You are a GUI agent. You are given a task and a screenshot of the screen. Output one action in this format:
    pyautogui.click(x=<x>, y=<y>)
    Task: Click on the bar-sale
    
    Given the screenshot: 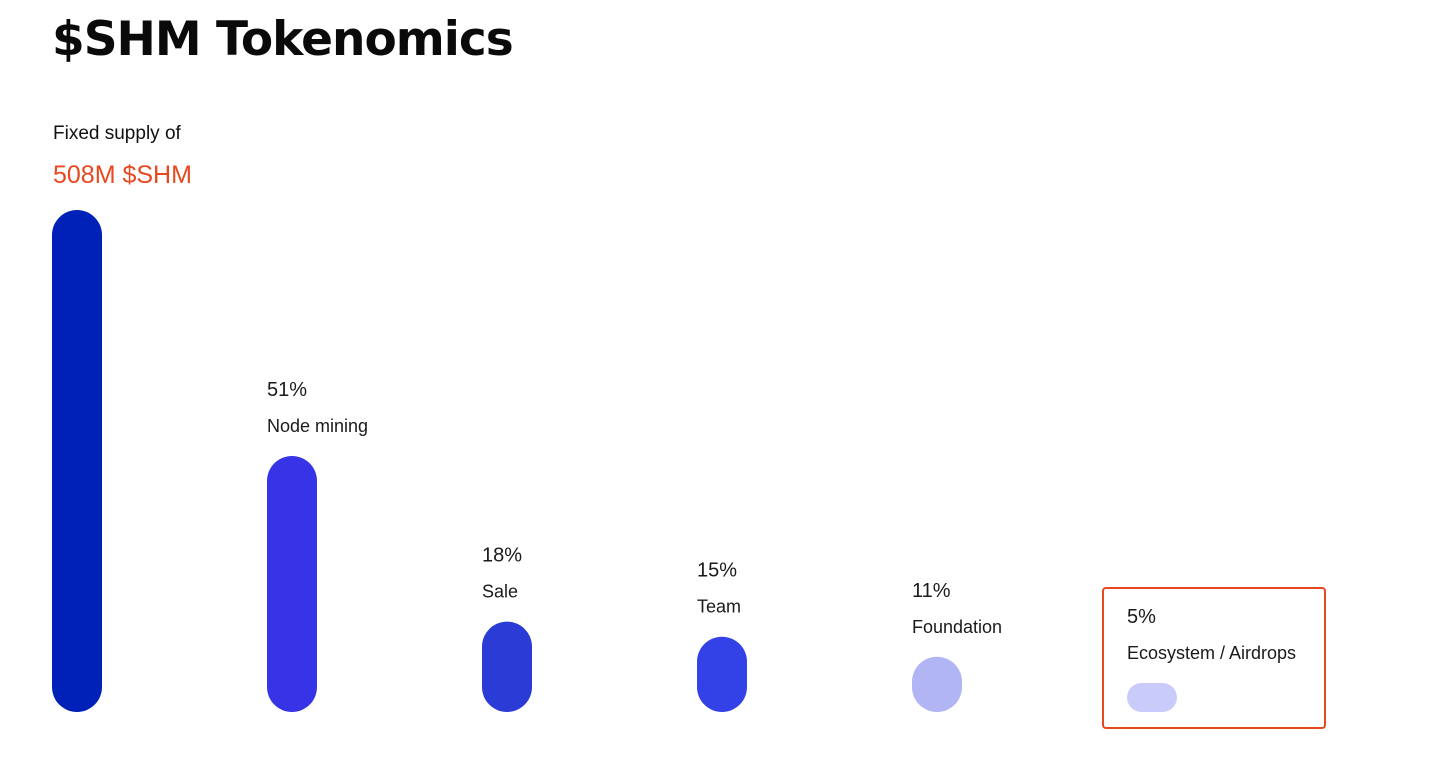 What is the action you would take?
    pyautogui.click(x=507, y=666)
    